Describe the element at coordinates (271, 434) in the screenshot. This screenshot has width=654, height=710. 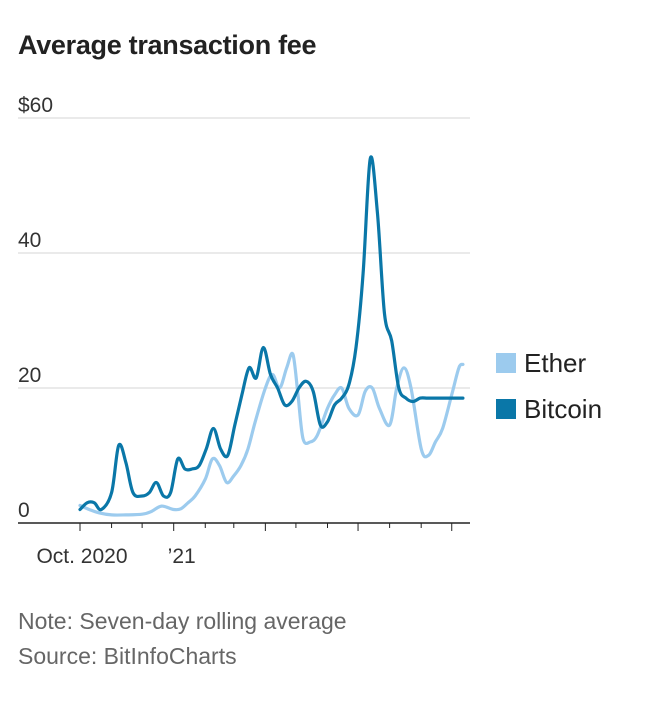
I see `series-line-ether` at that location.